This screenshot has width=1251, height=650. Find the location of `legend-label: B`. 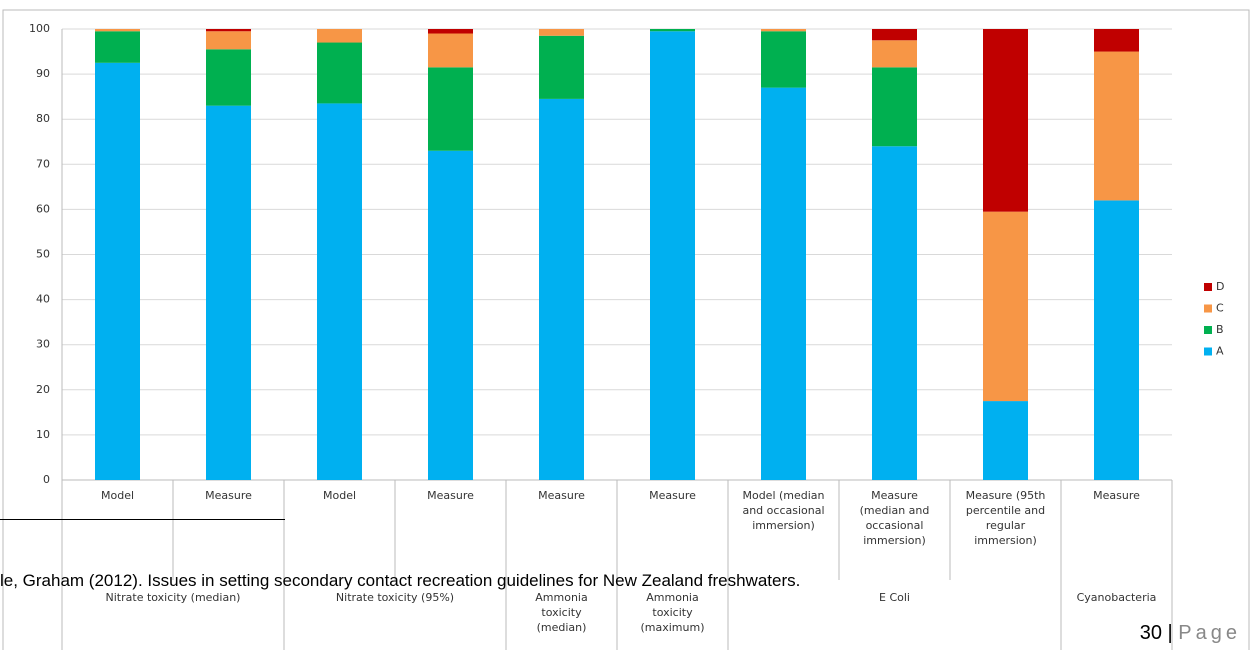

legend-label: B is located at coordinates (1220, 329).